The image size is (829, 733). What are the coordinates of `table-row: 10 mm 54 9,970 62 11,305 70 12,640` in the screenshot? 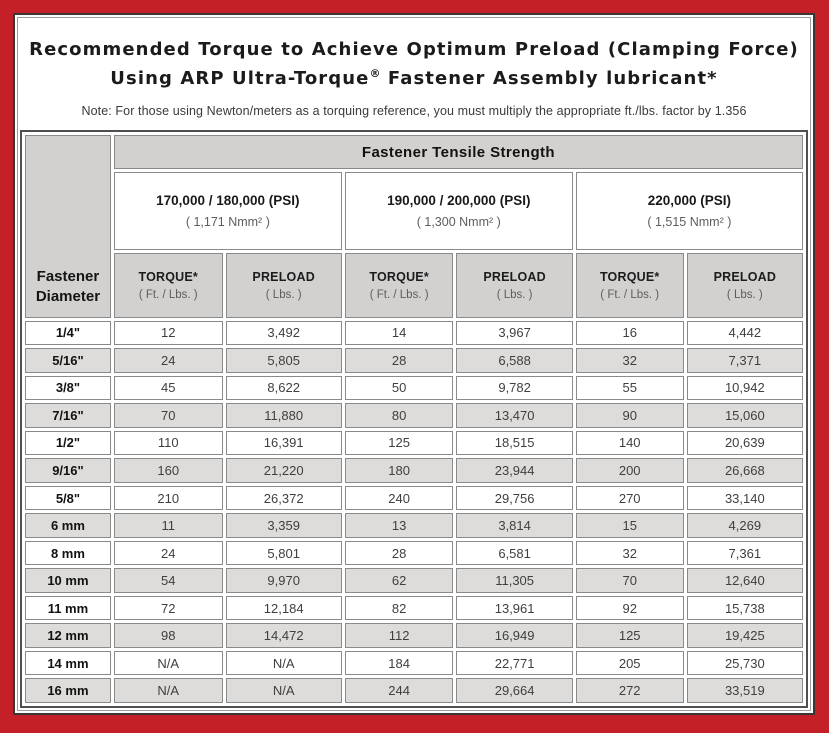 It's located at (414, 580).